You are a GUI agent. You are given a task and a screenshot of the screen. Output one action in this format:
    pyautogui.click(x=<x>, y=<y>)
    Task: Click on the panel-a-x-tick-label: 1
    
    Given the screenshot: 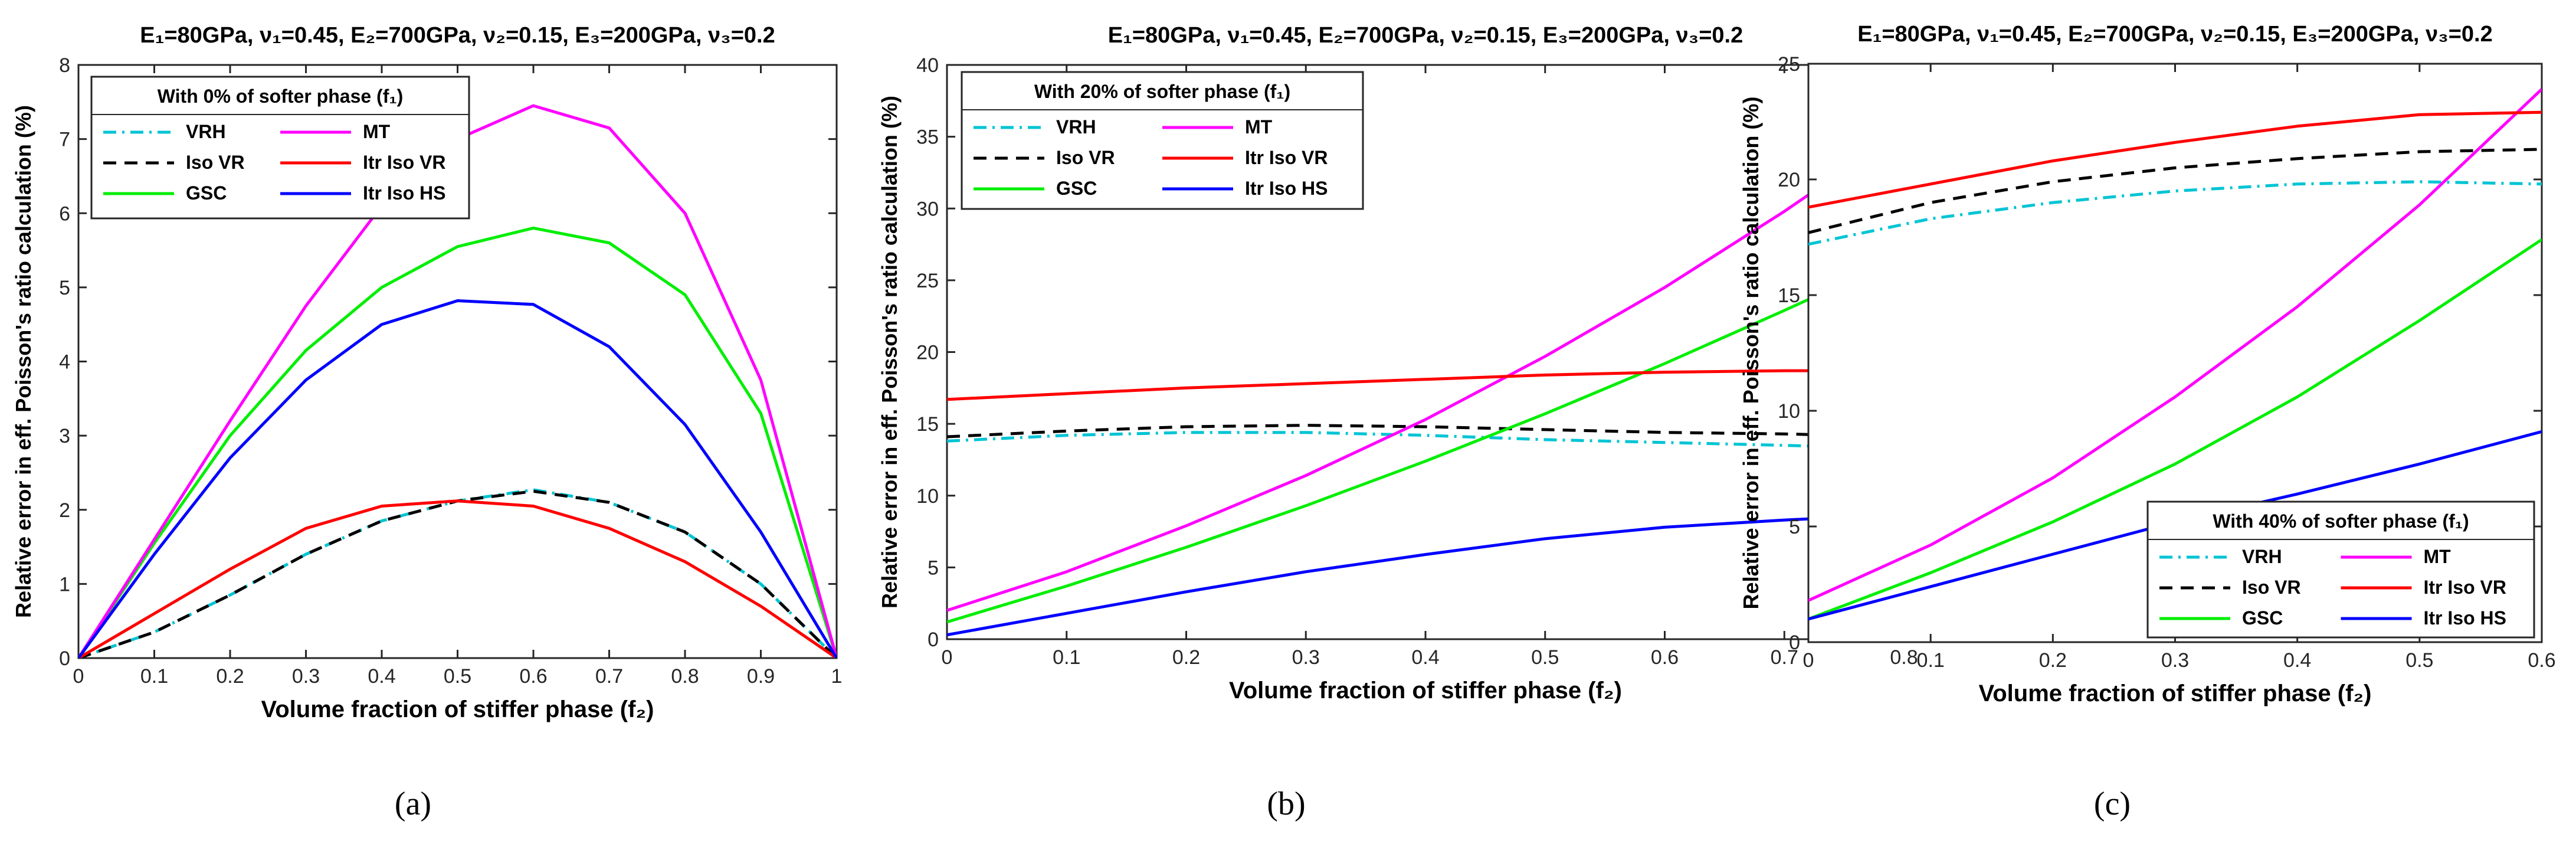 What is the action you would take?
    pyautogui.click(x=837, y=677)
    